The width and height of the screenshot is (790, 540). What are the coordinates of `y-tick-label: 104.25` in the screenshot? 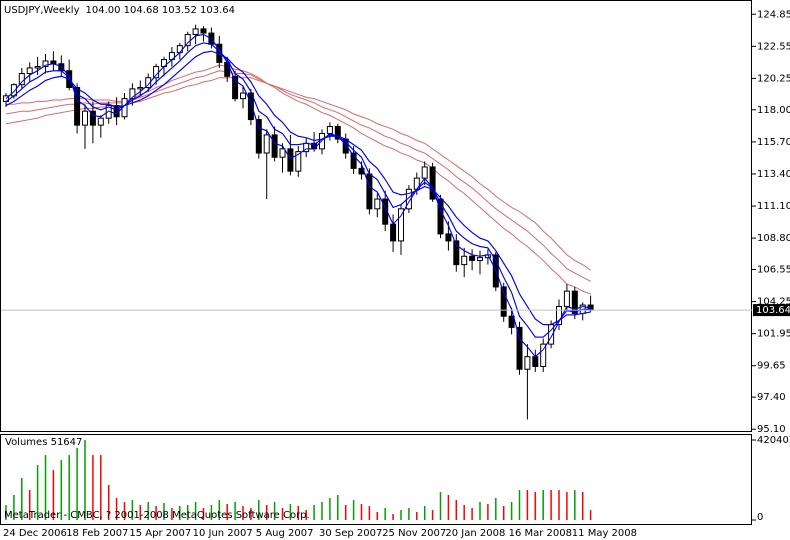 It's located at (773, 302).